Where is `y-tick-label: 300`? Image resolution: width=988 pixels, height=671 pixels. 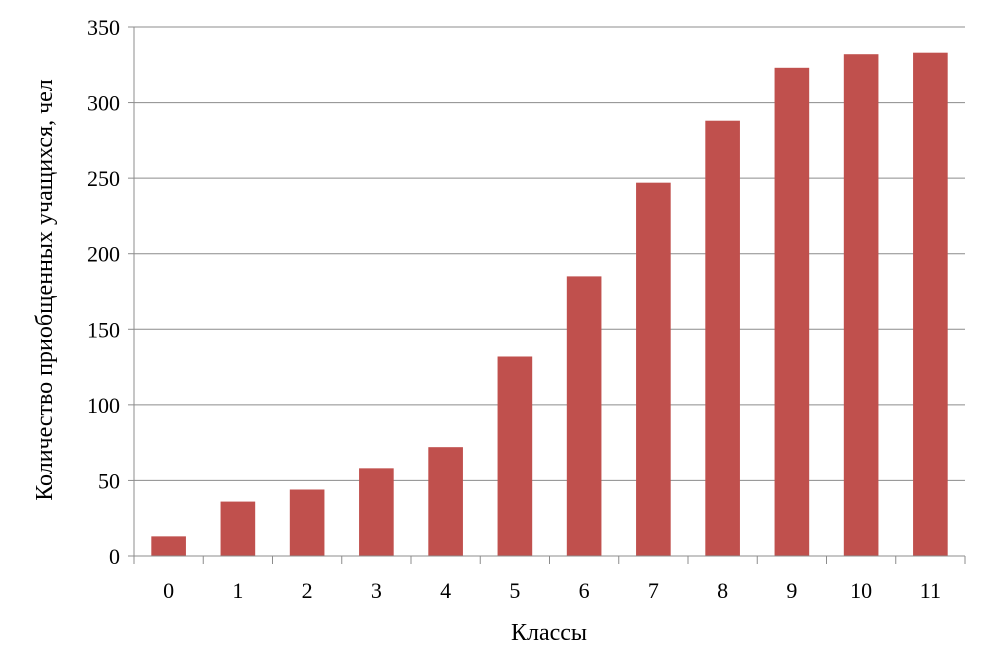
y-tick-label: 300 is located at coordinates (103, 103).